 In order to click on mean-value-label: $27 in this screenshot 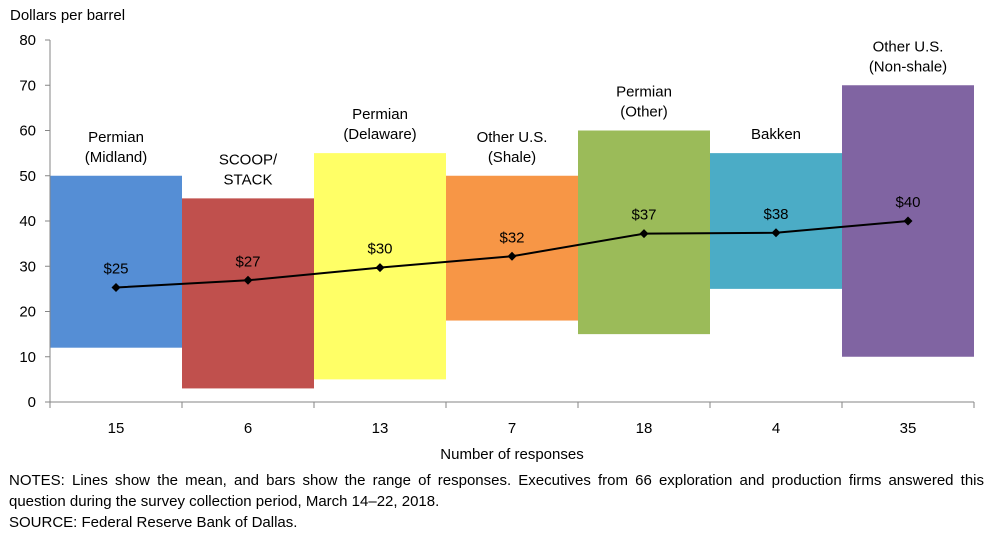, I will do `click(247, 261)`.